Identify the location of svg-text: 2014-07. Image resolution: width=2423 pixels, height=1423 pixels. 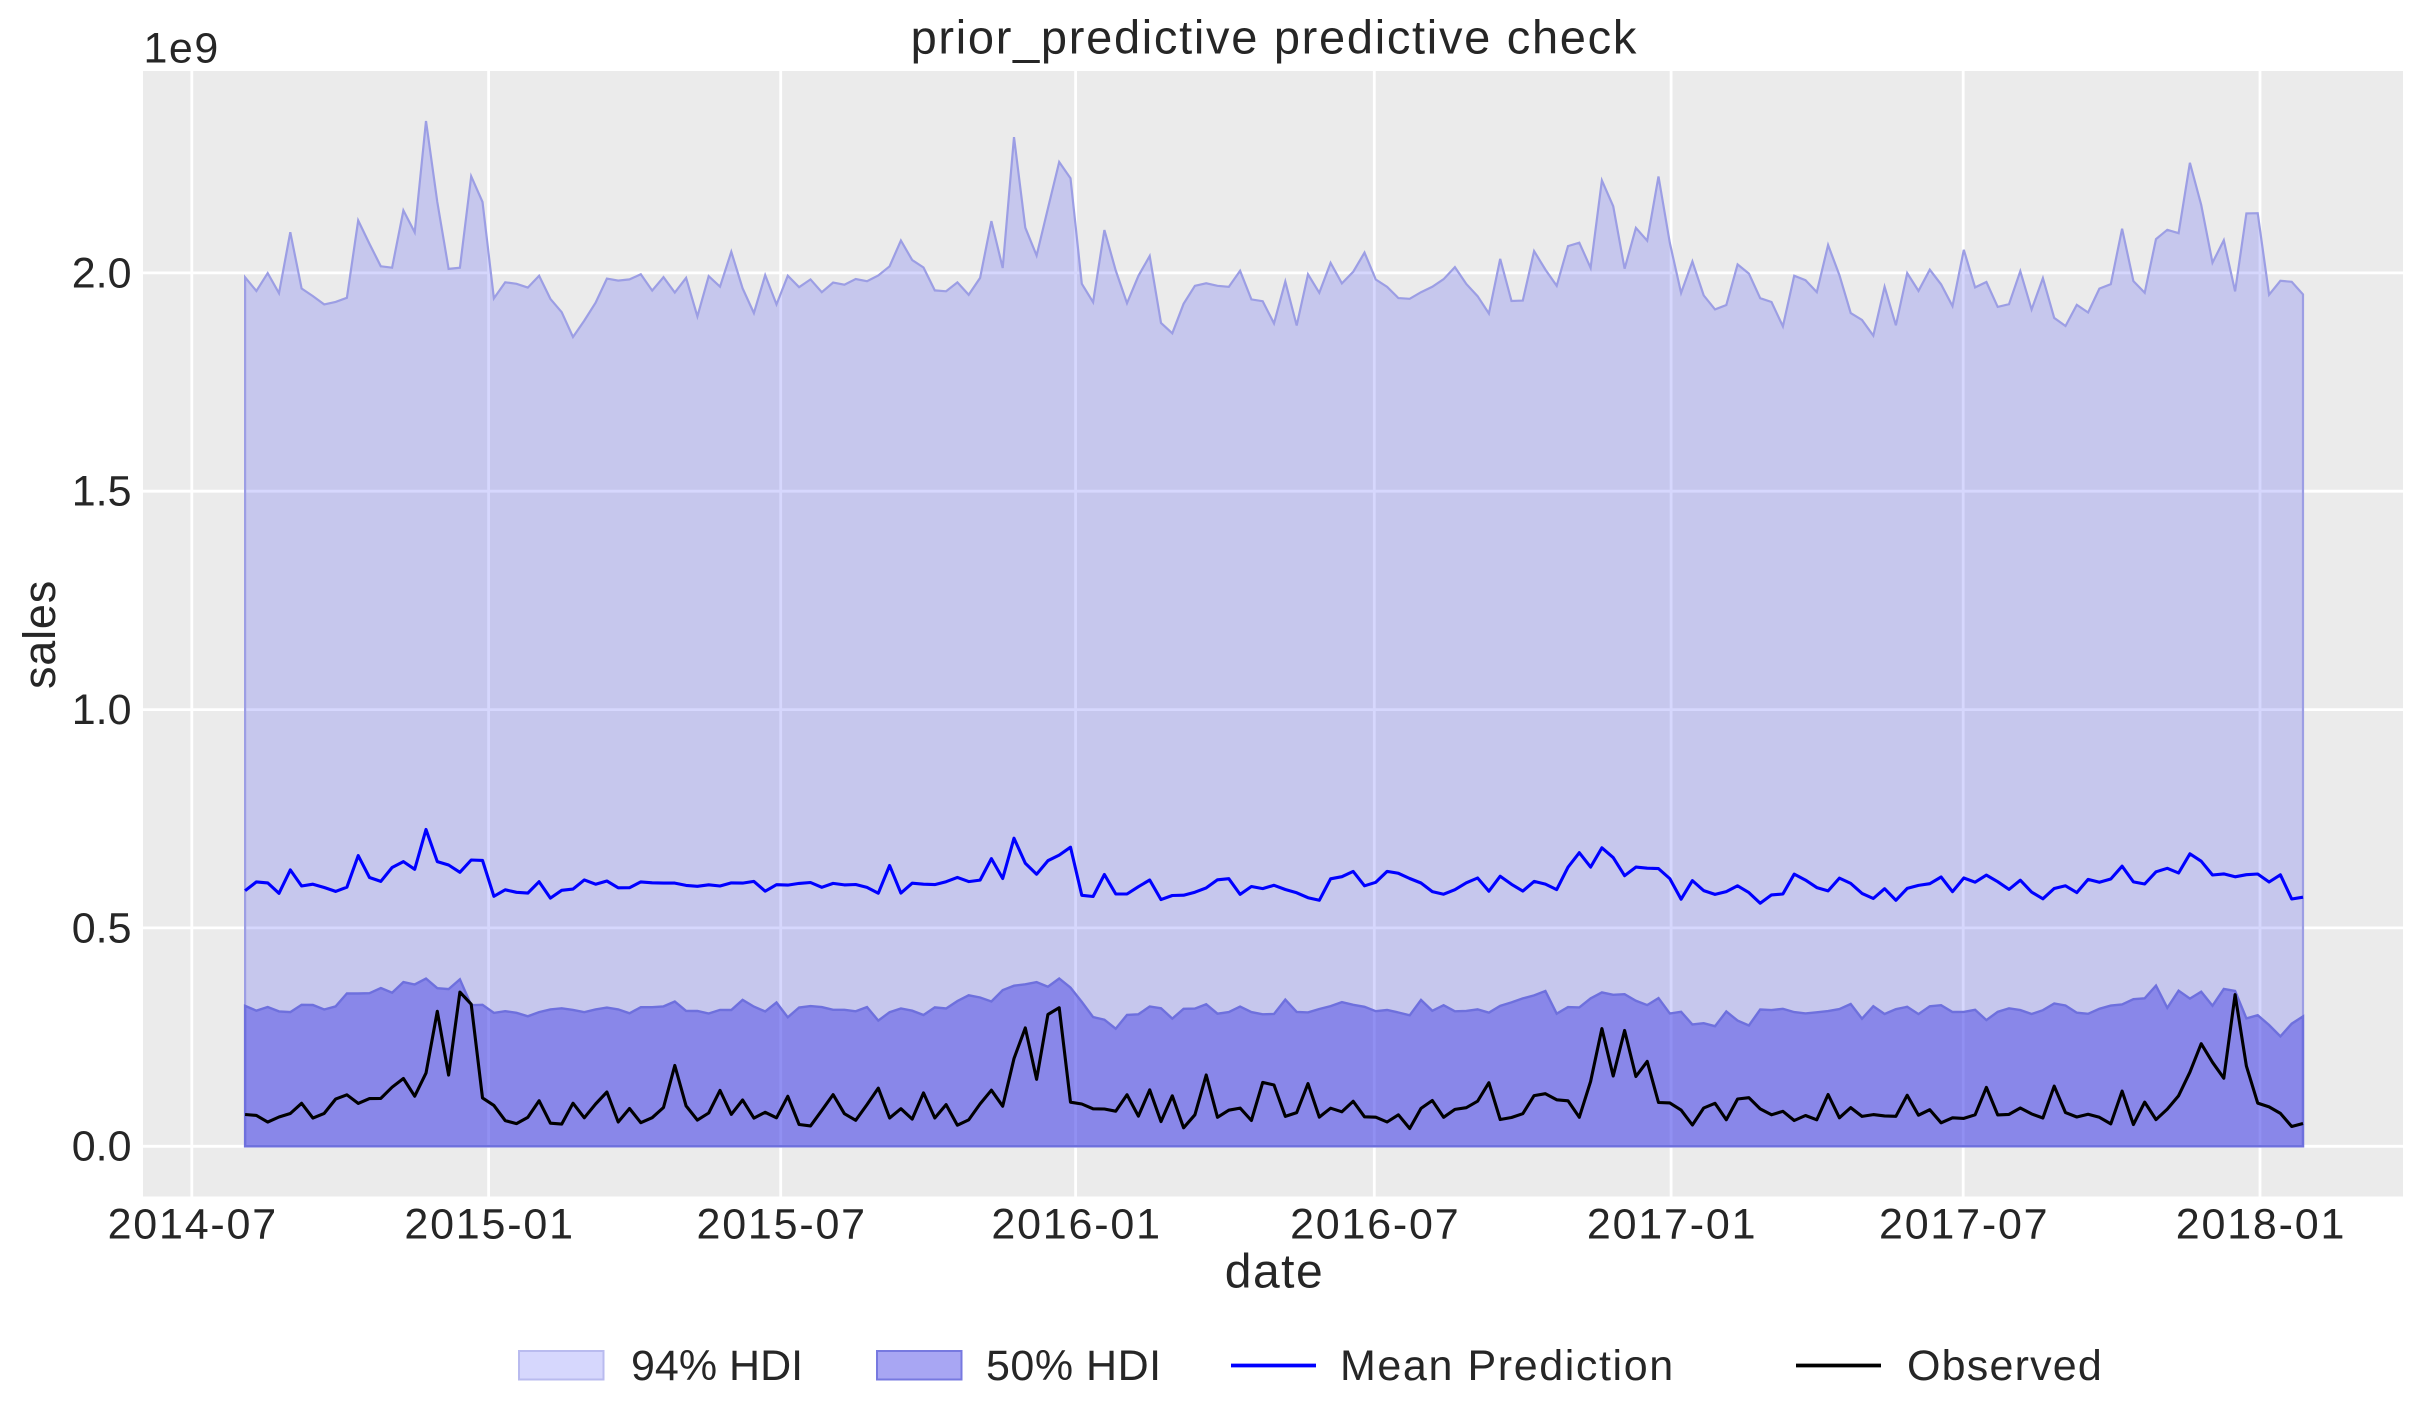
(193, 1225).